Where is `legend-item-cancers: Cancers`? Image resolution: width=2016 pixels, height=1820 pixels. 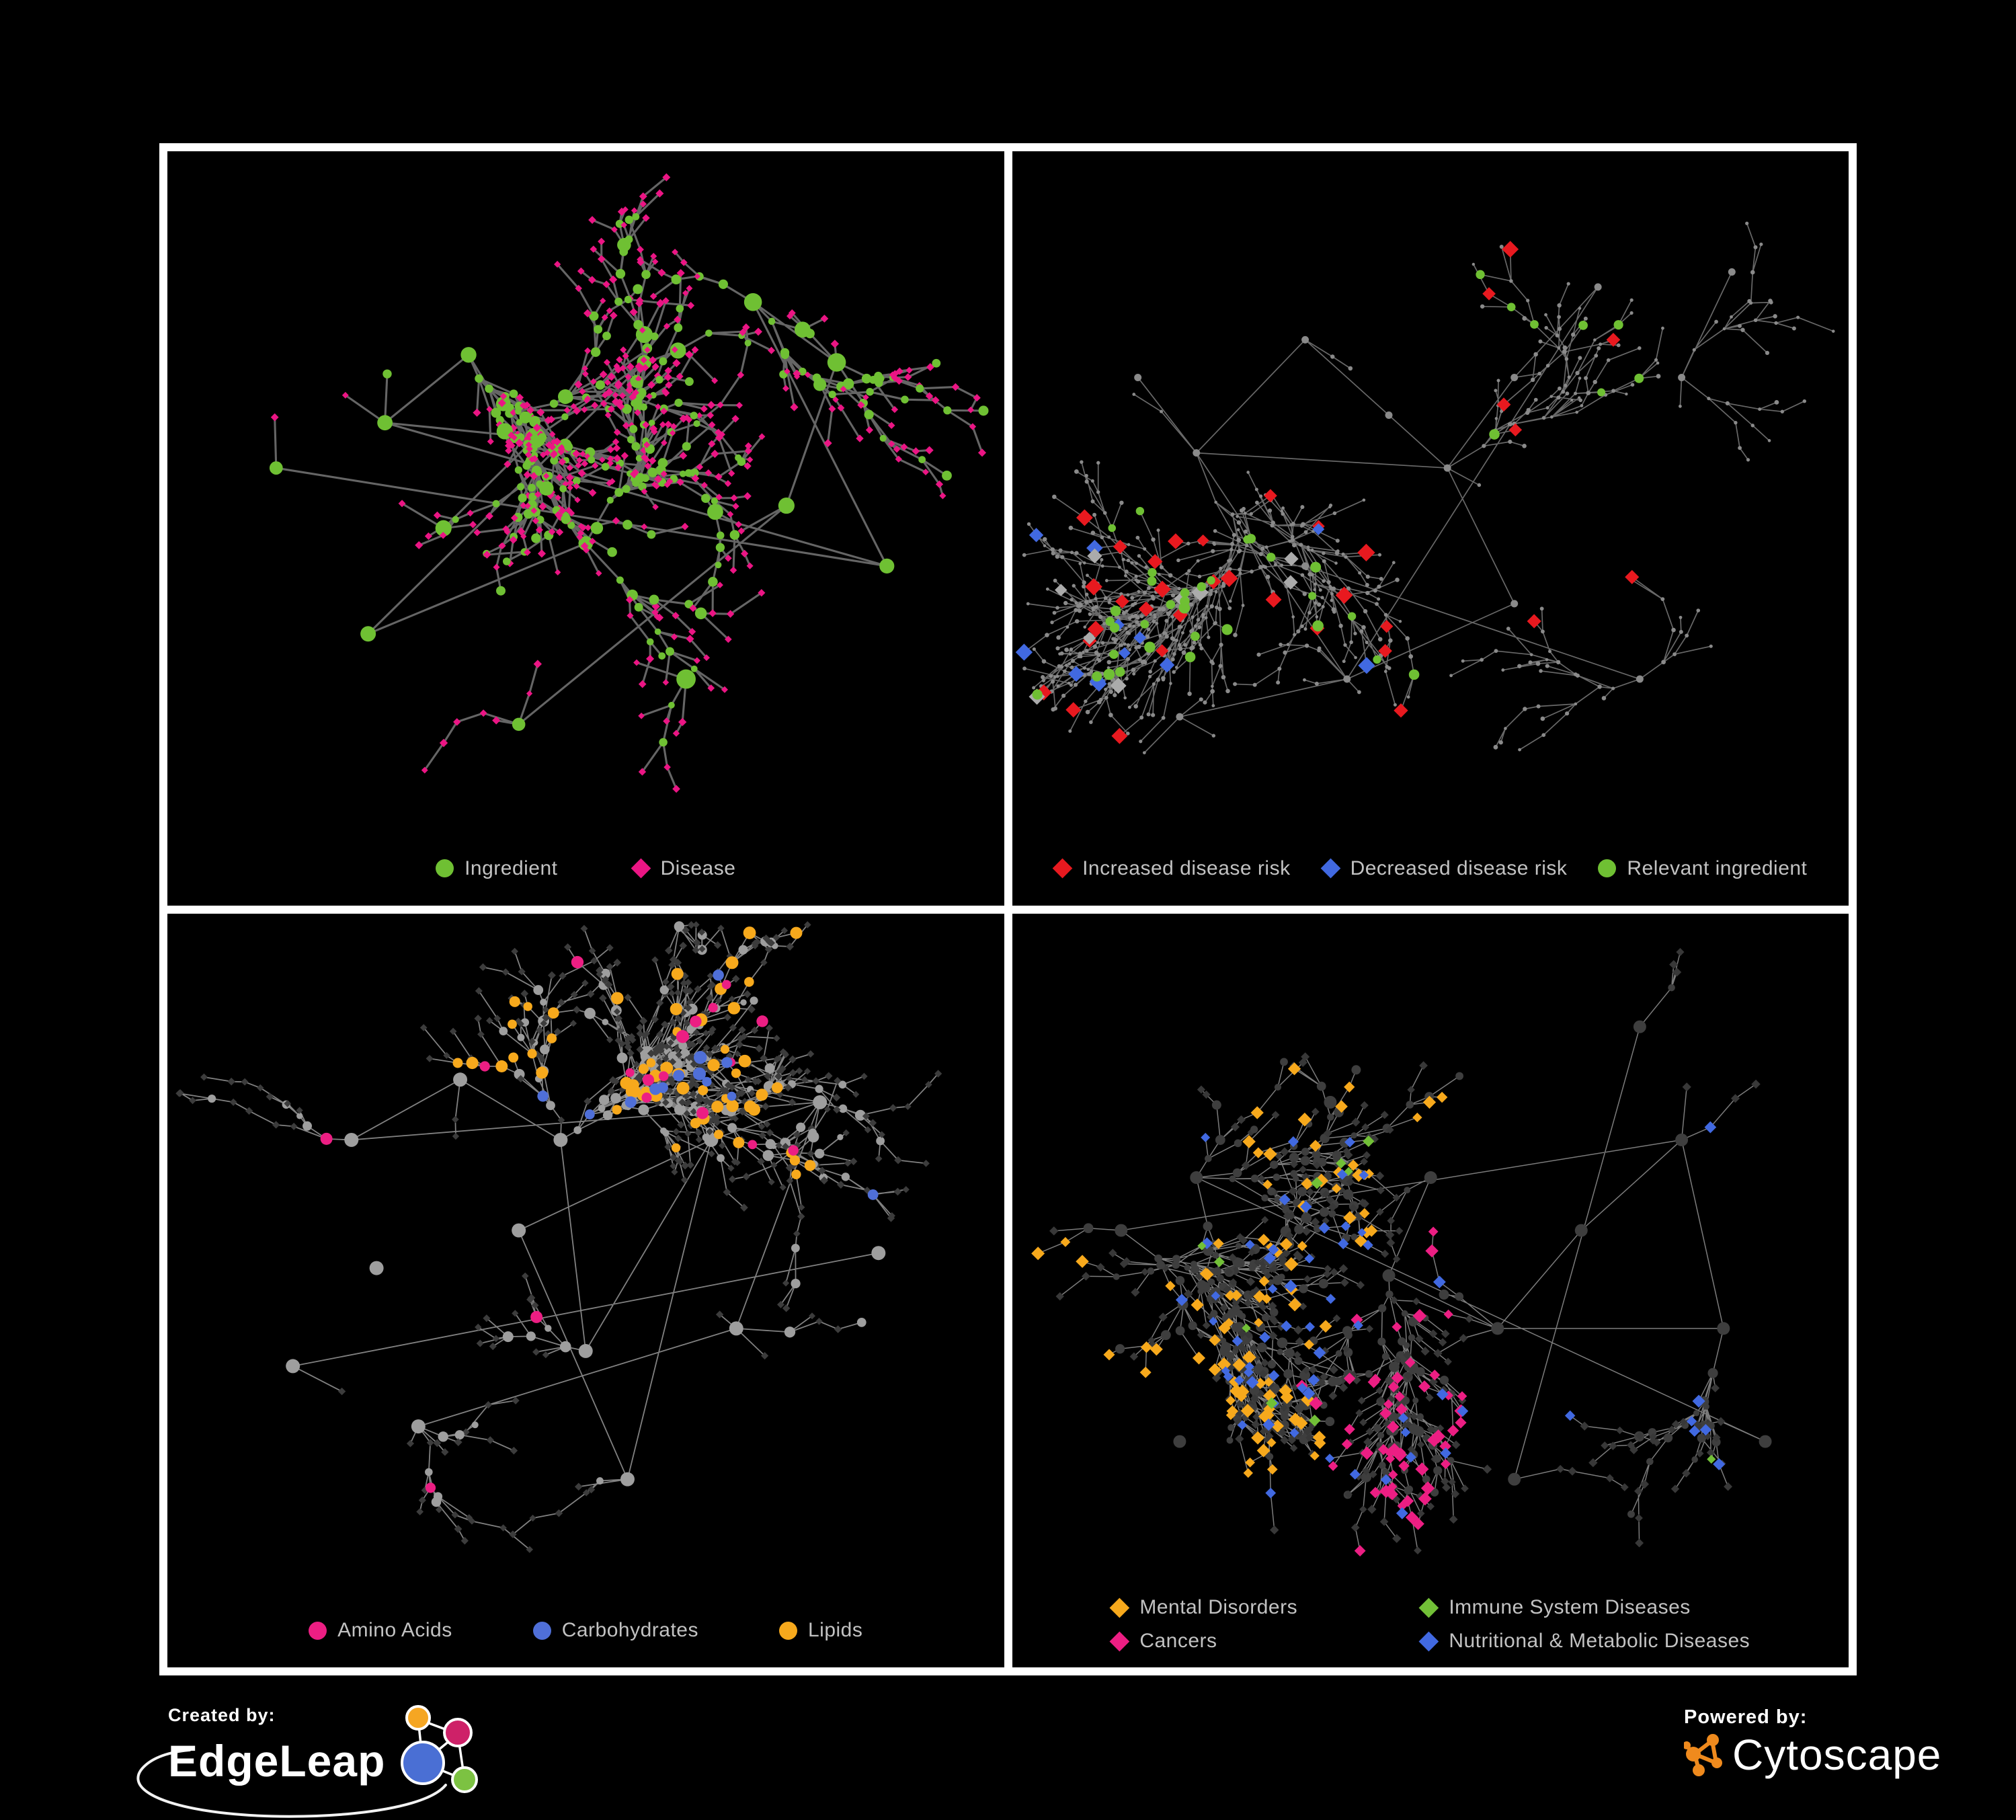
legend-item-cancers: Cancers is located at coordinates (1244, 1641).